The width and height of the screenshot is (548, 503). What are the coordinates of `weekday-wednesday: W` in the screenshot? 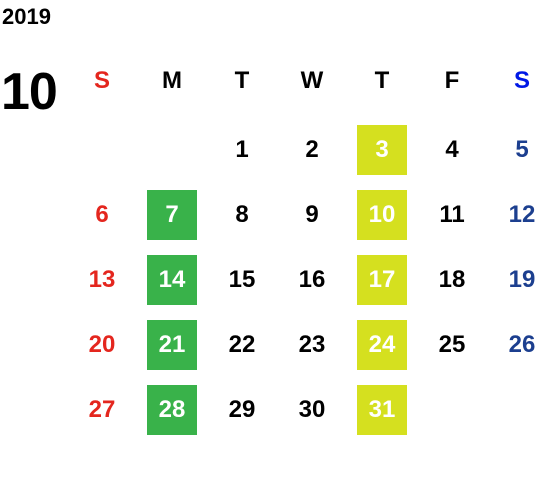 It's located at (312, 80).